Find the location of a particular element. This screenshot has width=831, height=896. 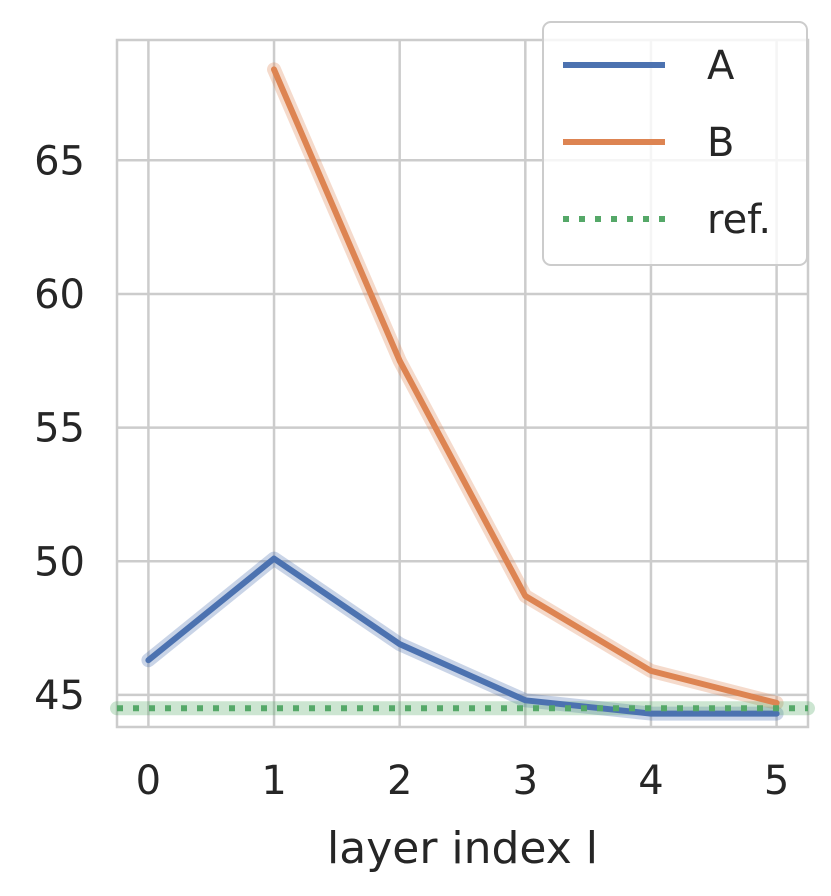

x-tick-label: 5 is located at coordinates (776, 781).